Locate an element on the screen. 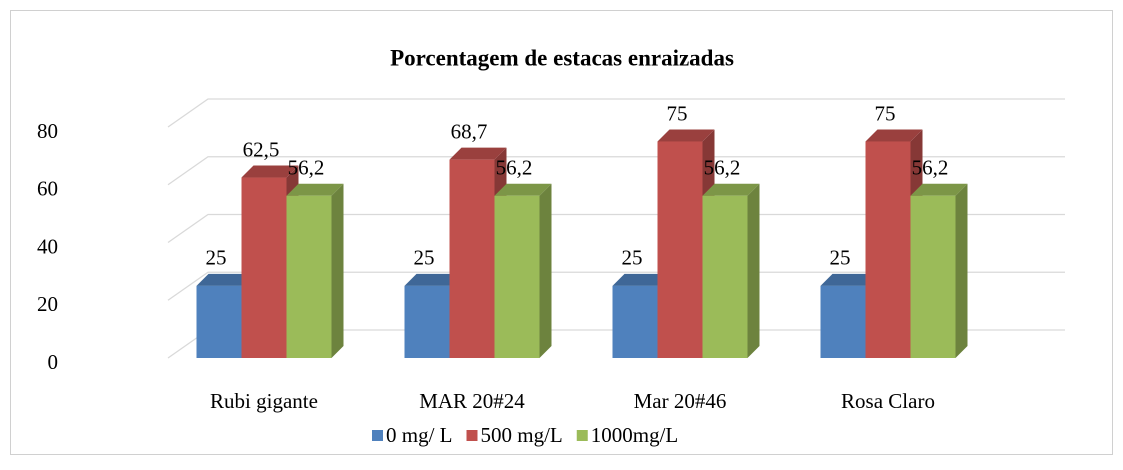 This screenshot has height=470, width=1123. y-tick-label: 0 is located at coordinates (53, 362).